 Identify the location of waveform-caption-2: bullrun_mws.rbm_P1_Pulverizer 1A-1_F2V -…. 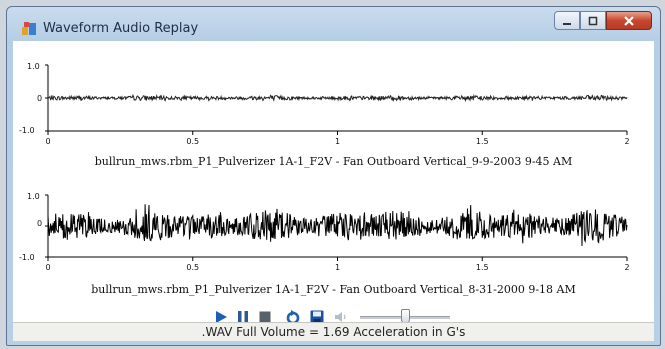
(333, 289).